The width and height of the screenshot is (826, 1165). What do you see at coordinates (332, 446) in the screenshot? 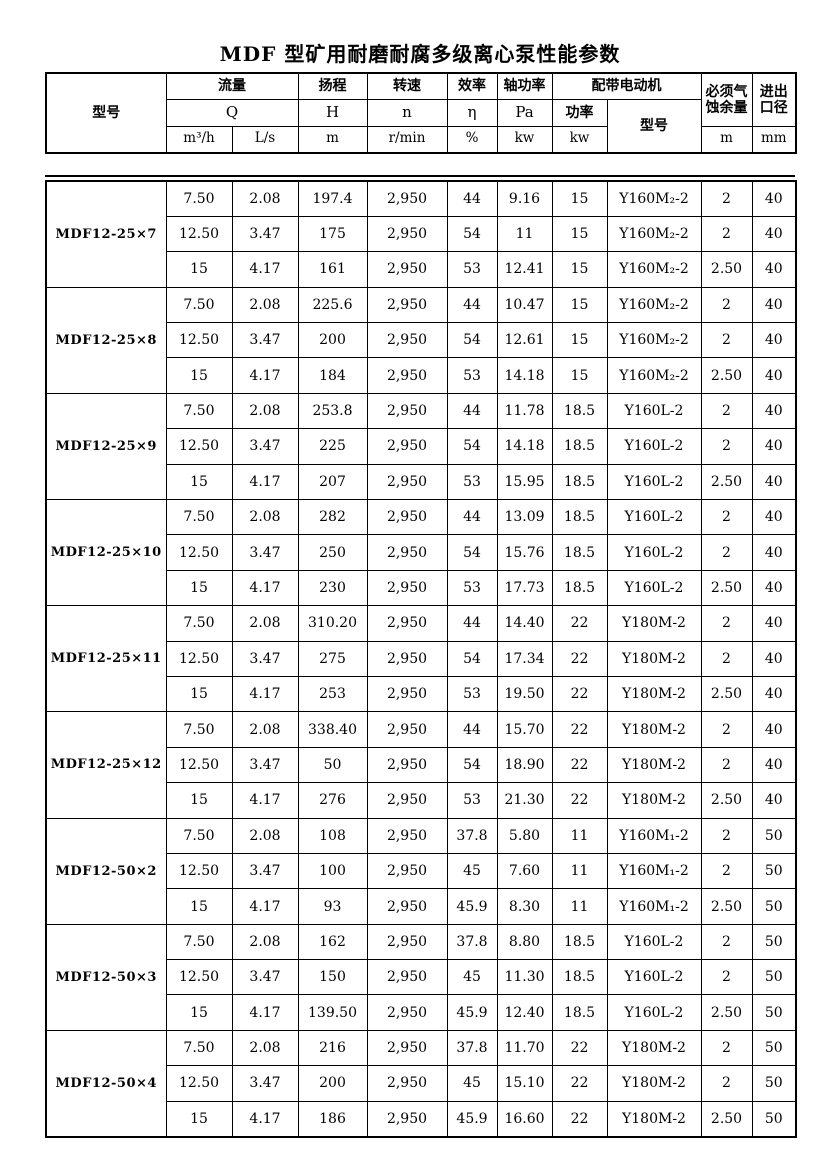
I see `data-cell: 225` at bounding box center [332, 446].